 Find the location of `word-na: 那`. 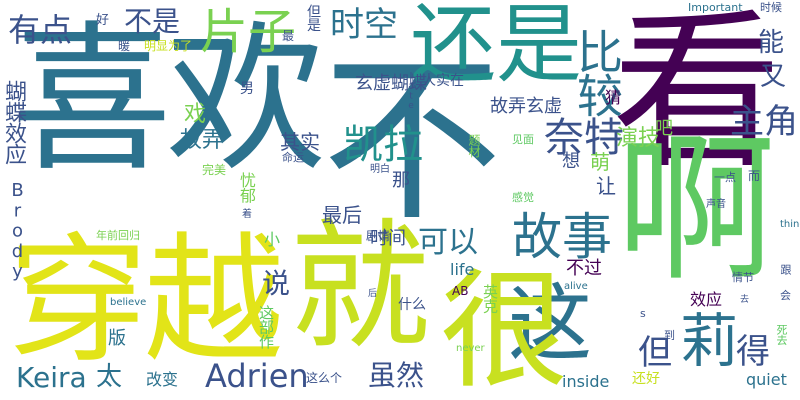

word-na: 那 is located at coordinates (401, 180).